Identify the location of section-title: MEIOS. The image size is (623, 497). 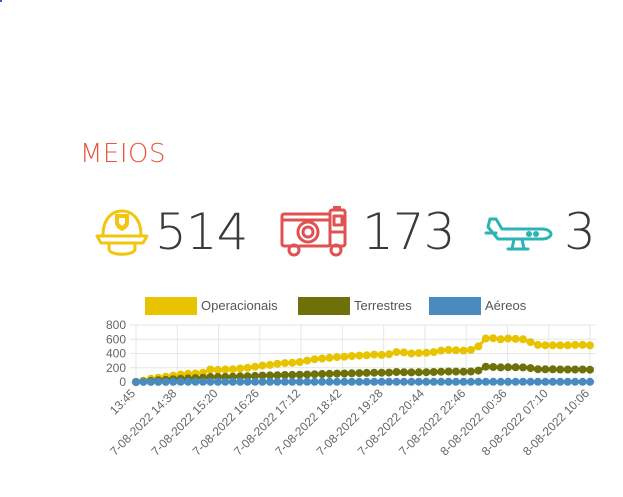
(123, 154).